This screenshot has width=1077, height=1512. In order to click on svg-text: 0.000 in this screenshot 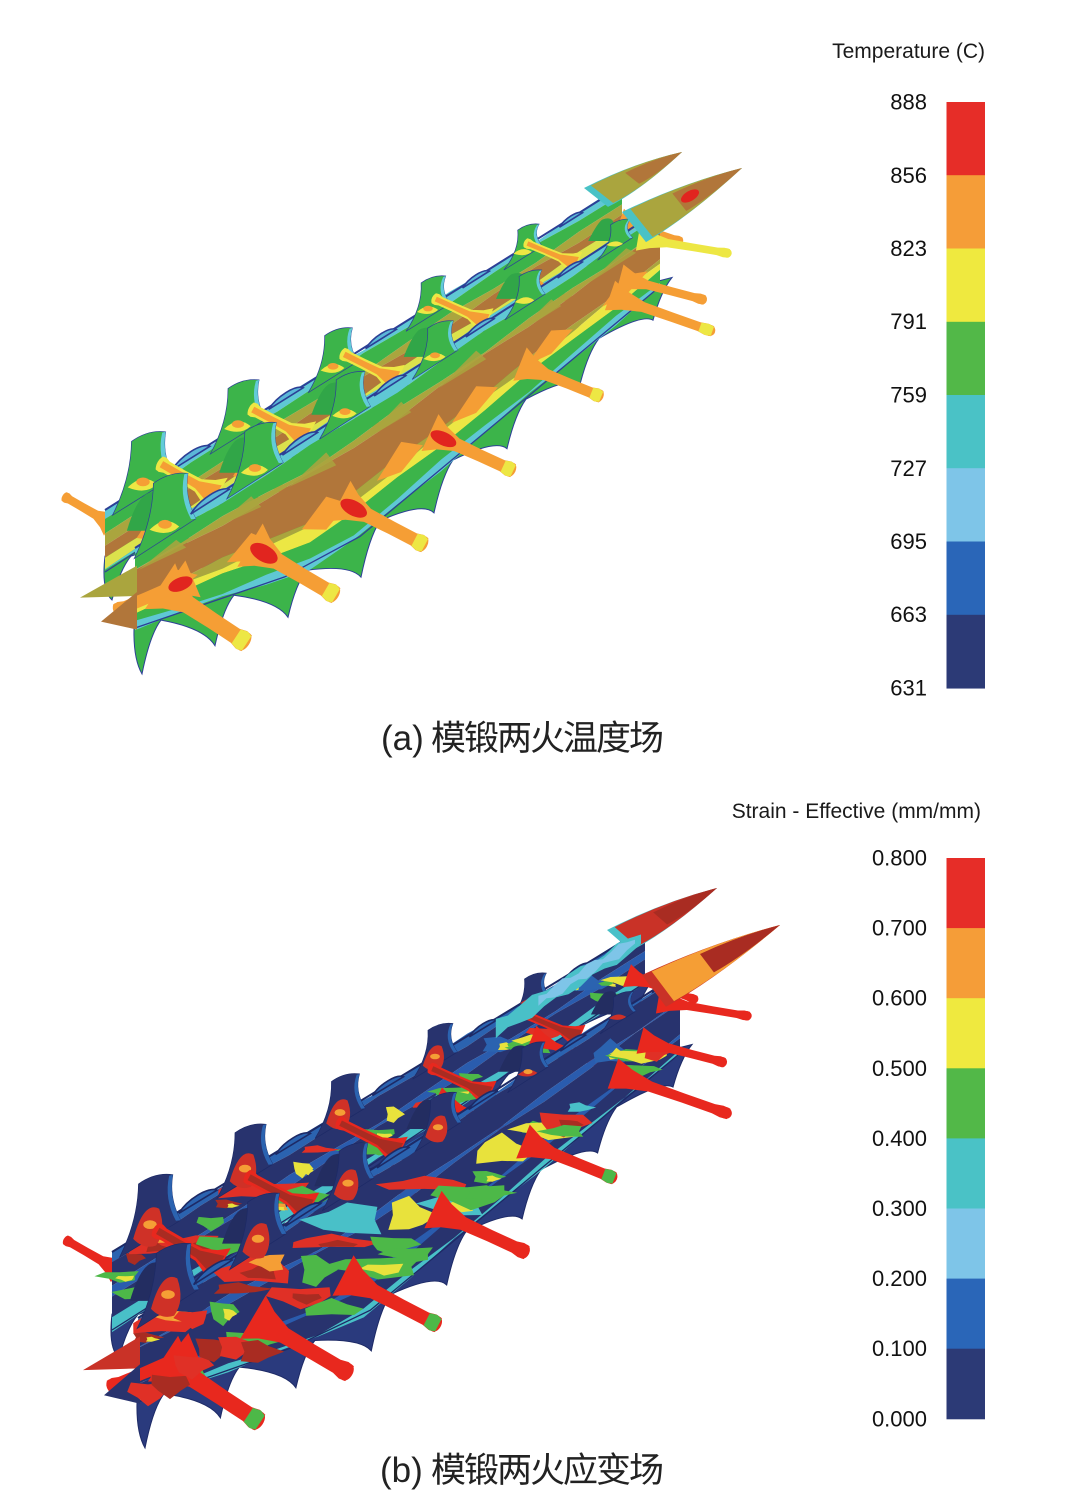, I will do `click(899, 1418)`.